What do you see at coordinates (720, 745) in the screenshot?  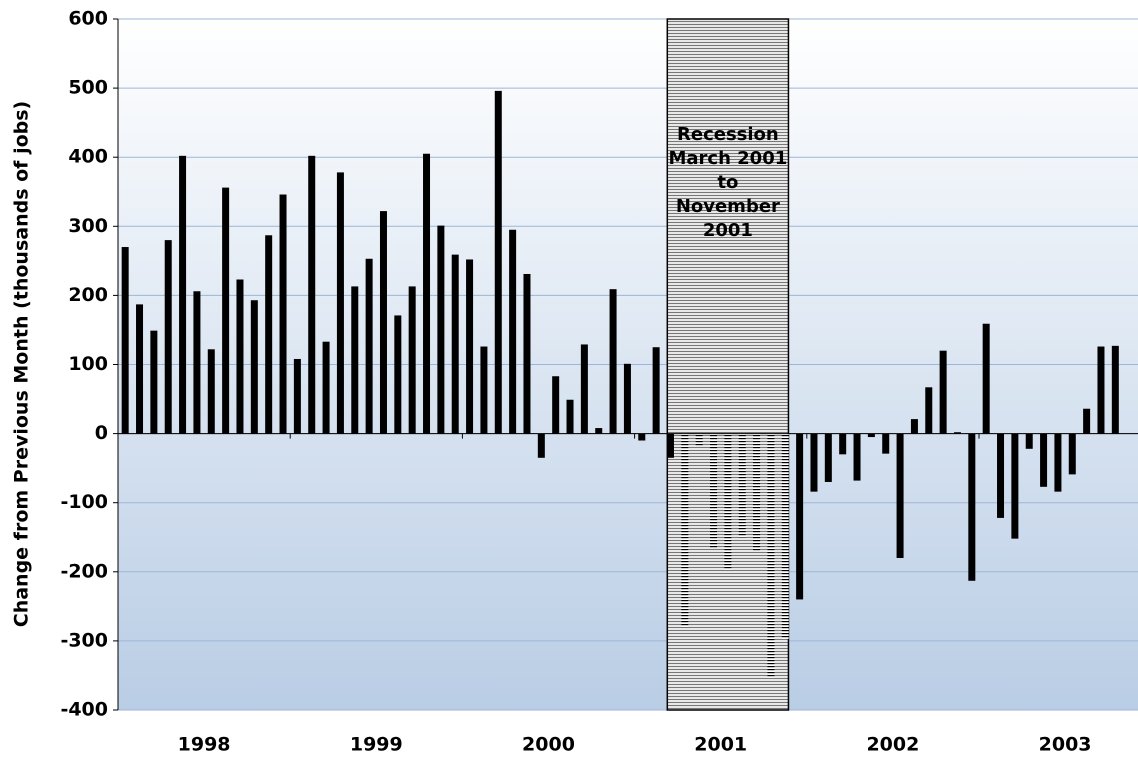 I see `x-tick-label: 2001` at bounding box center [720, 745].